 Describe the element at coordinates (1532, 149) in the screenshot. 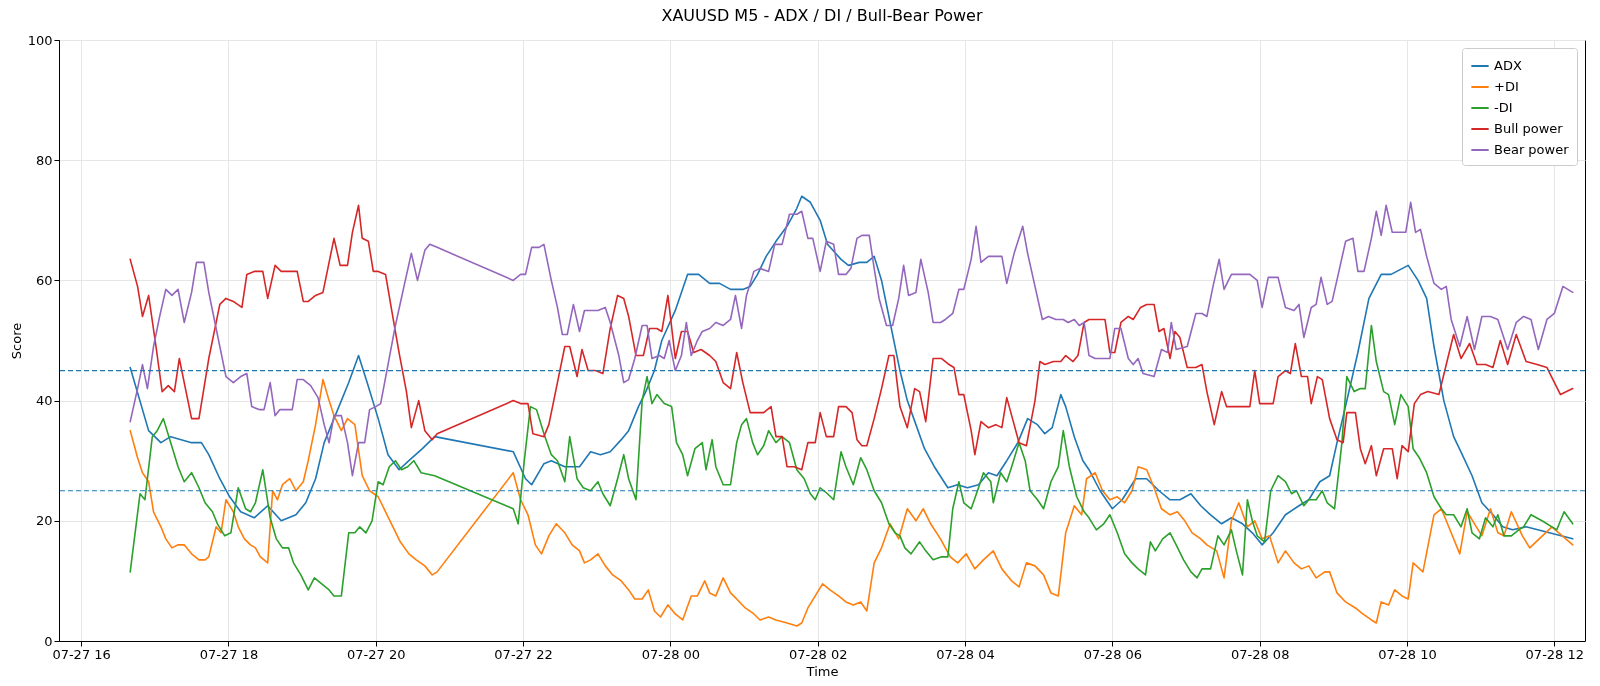

I see `legend-label: Bear power` at that location.